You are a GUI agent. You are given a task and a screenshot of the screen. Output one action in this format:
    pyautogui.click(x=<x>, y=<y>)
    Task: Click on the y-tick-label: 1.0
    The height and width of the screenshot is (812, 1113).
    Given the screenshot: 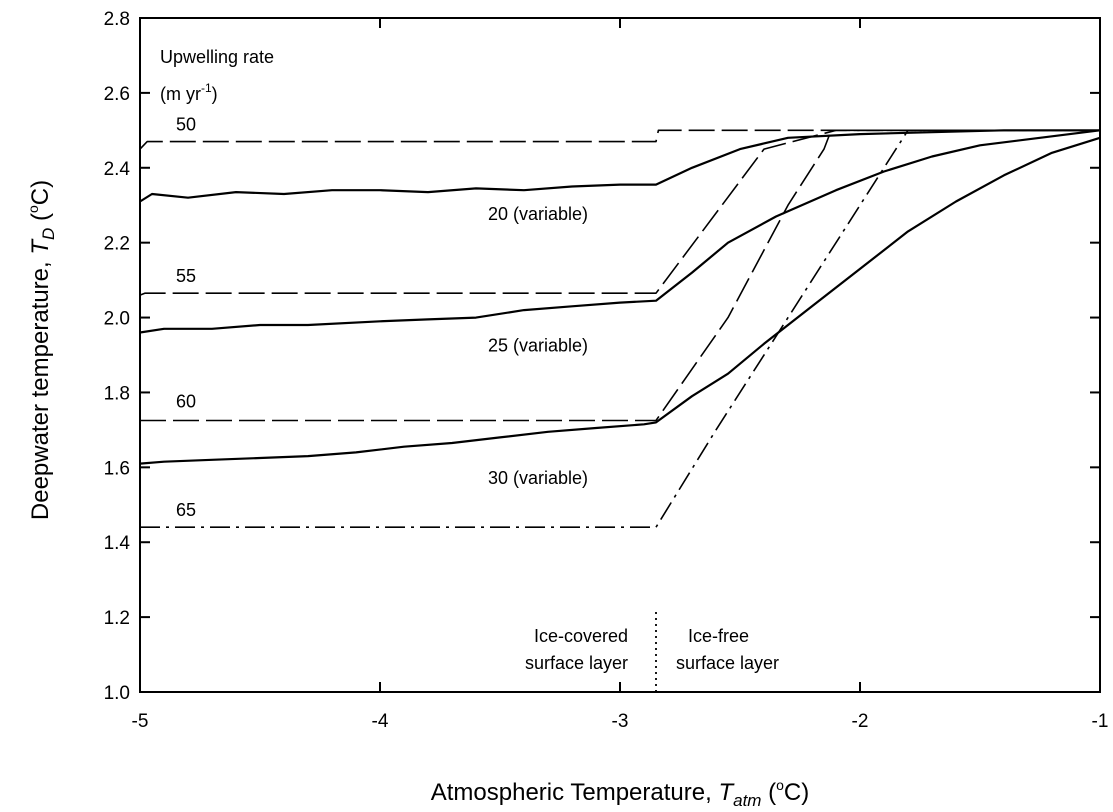 What is the action you would take?
    pyautogui.click(x=117, y=693)
    